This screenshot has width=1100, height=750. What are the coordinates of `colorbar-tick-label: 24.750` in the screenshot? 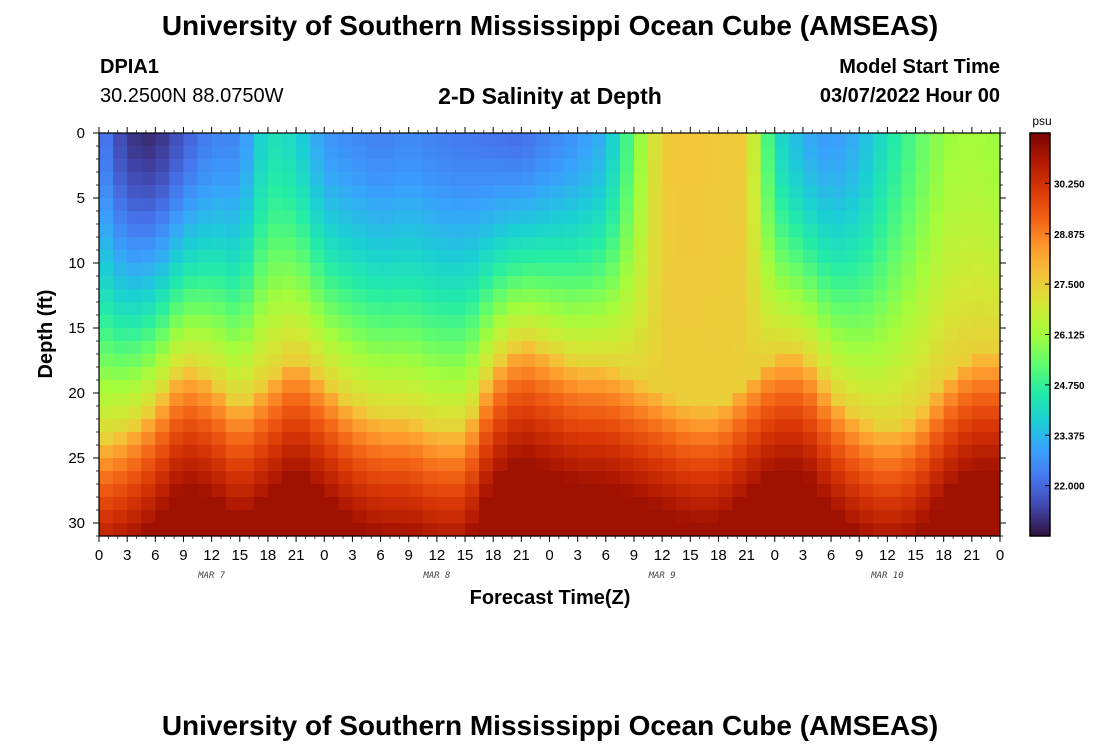 It's located at (1069, 386).